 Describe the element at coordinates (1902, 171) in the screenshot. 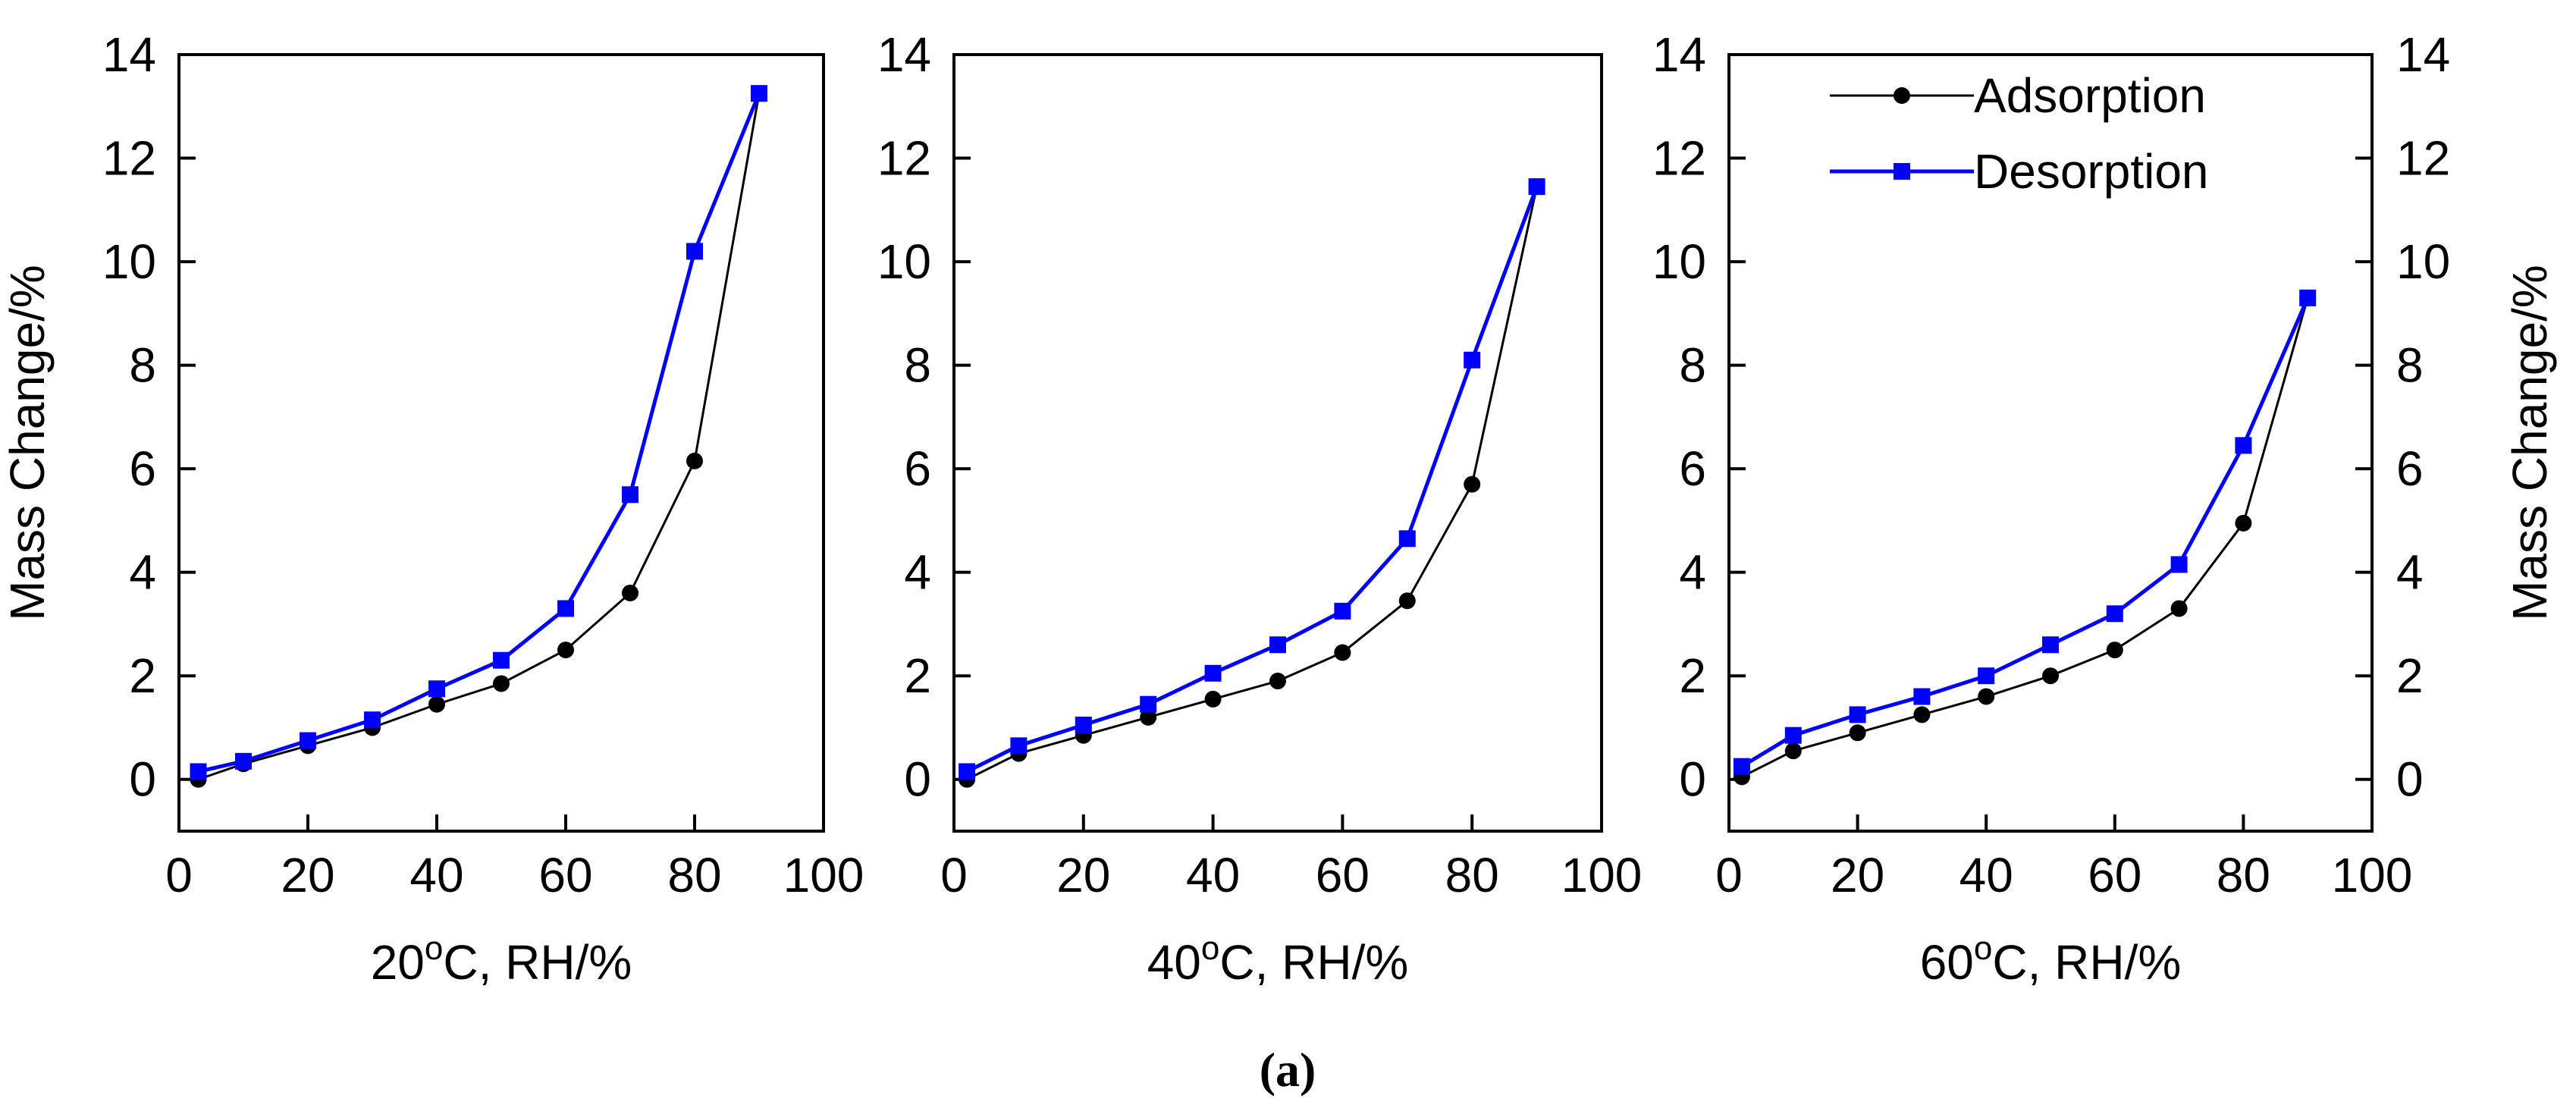

I see `legend-square-marker` at that location.